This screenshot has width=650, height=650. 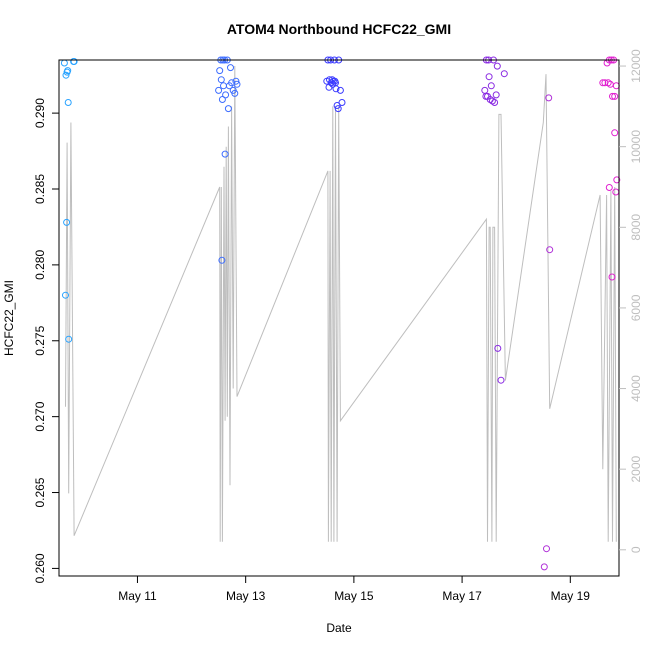 I want to click on y2-tick-label-0: 0, so click(x=636, y=549).